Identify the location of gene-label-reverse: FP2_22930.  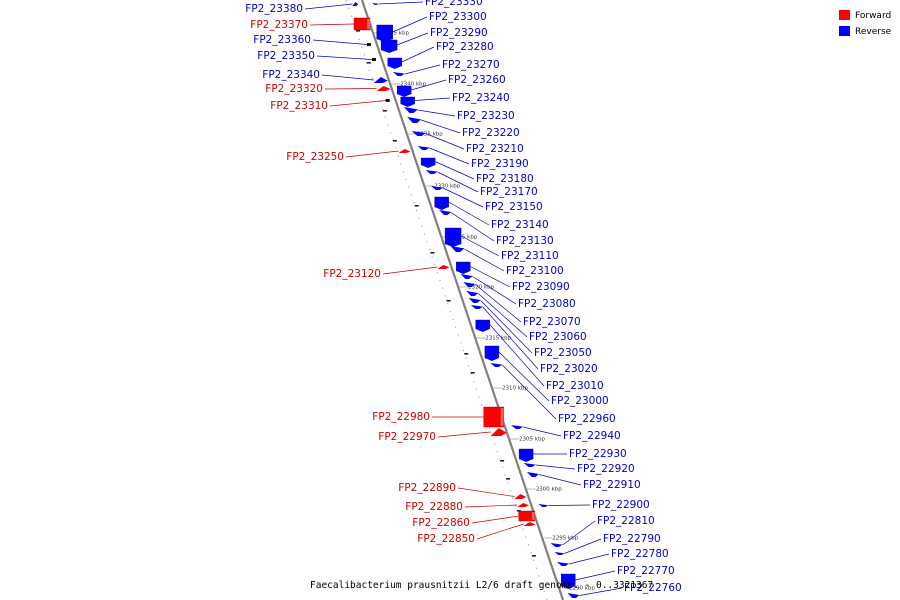
(598, 454).